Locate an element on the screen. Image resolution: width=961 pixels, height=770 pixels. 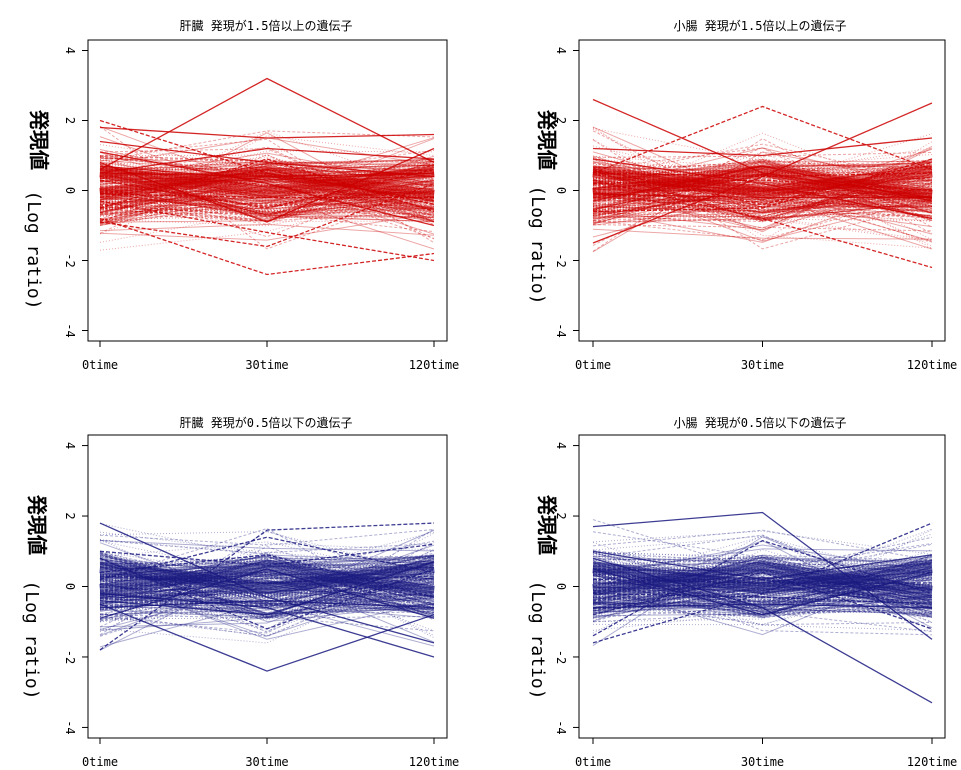
y-tick-label: -2 is located at coordinates (70, 657).